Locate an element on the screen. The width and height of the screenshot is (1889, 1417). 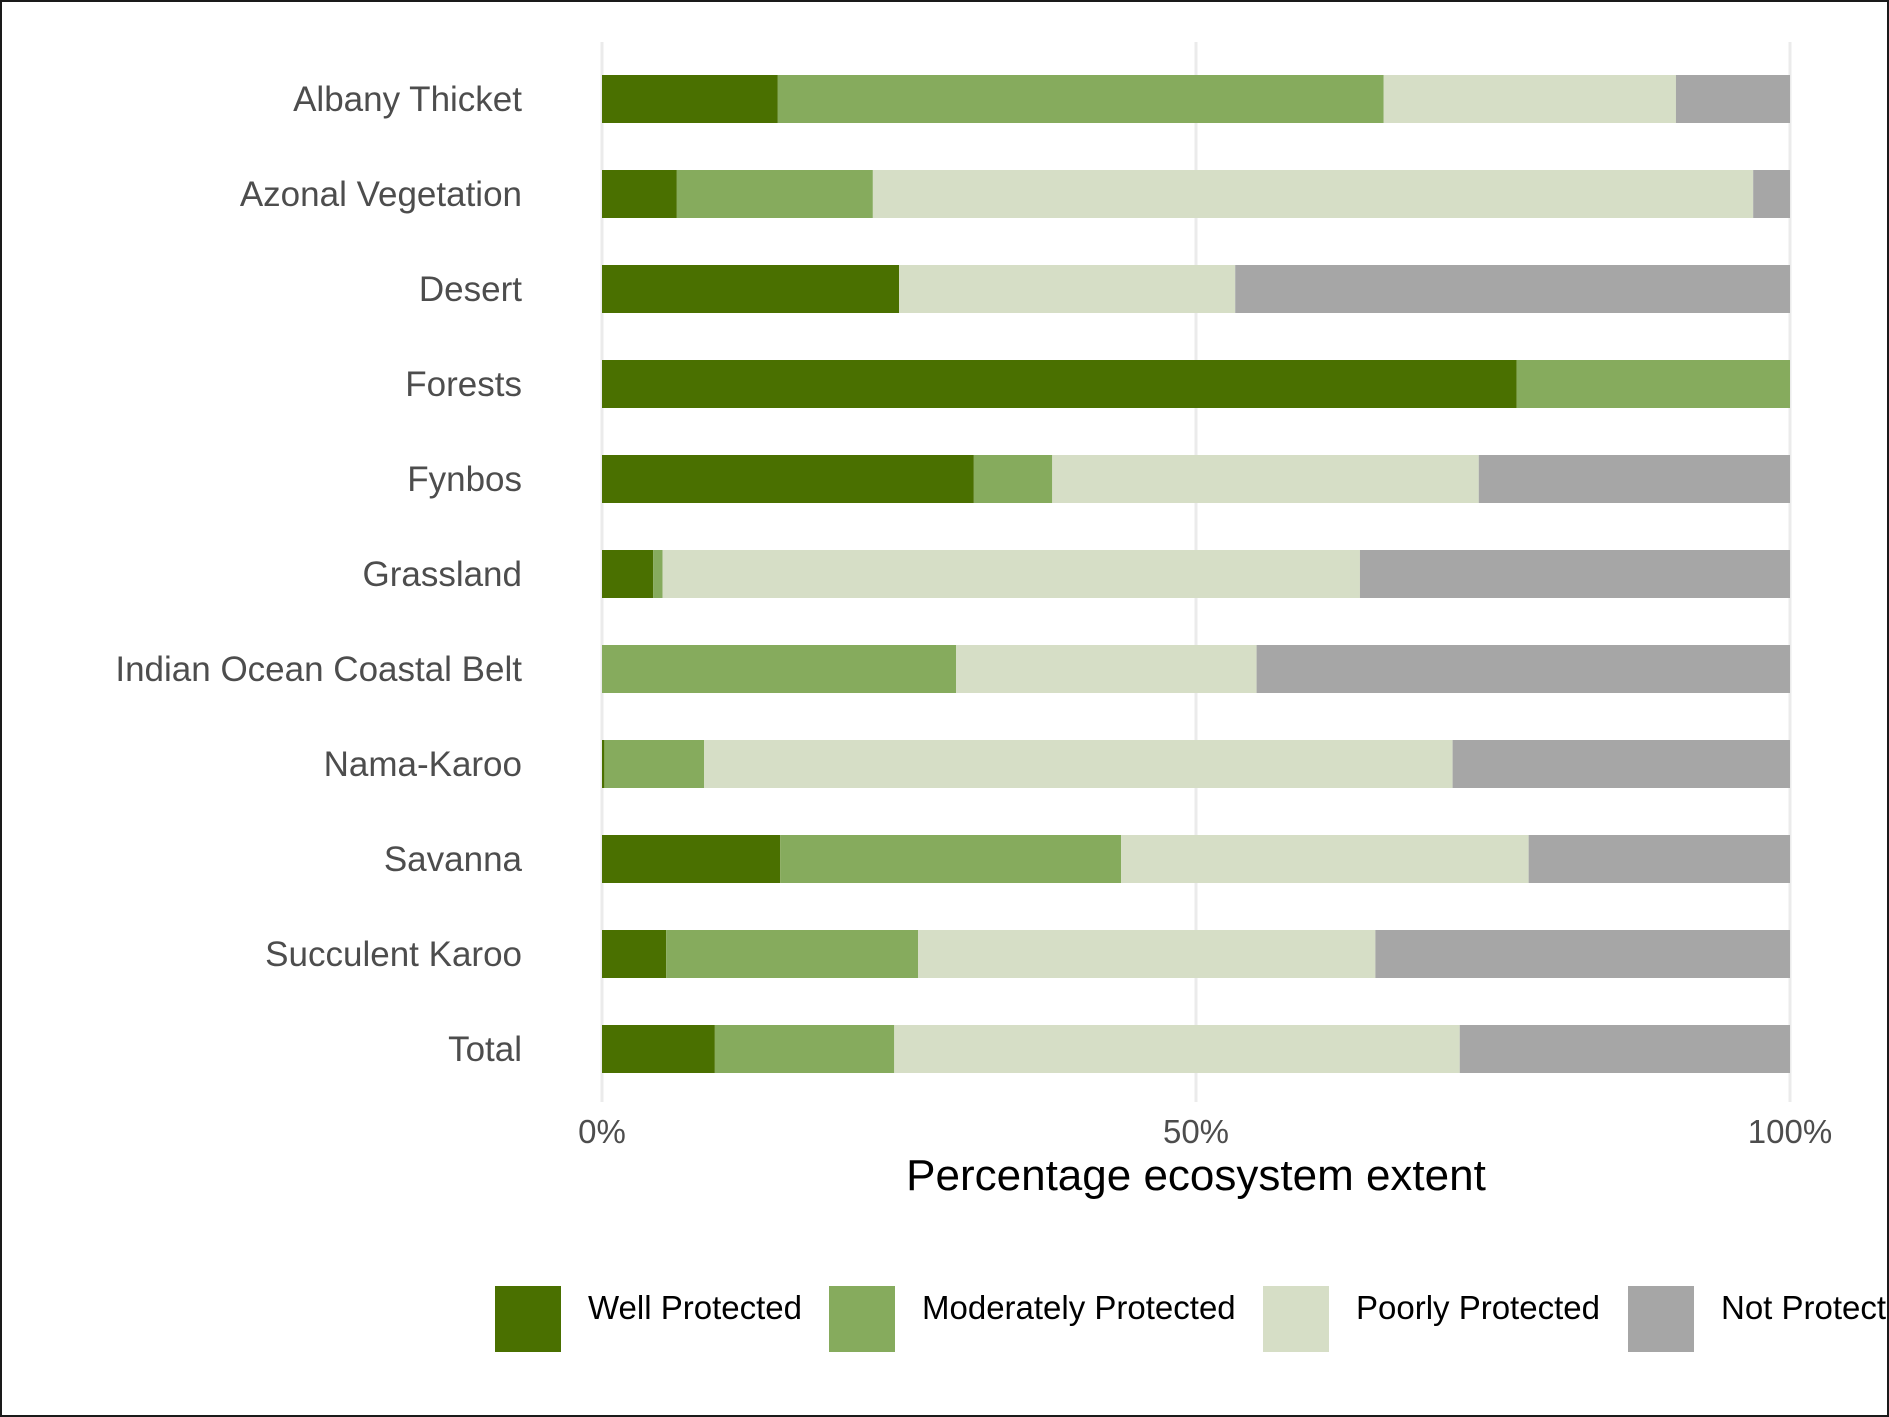
legend-key-well-protected is located at coordinates (528, 1319).